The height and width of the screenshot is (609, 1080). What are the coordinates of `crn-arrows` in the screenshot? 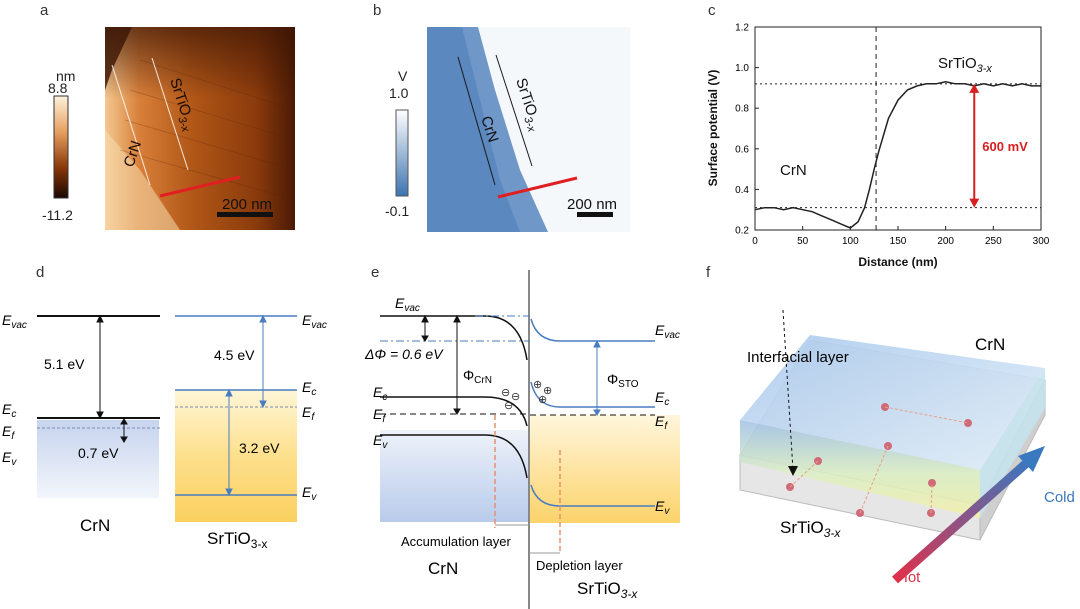 It's located at (112, 378).